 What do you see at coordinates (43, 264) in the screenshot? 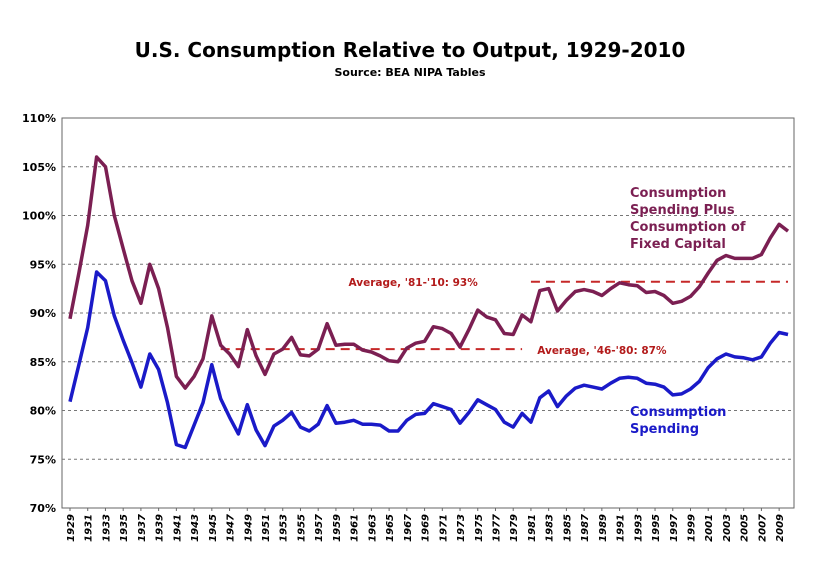
I see `y-tick-label: 95%` at bounding box center [43, 264].